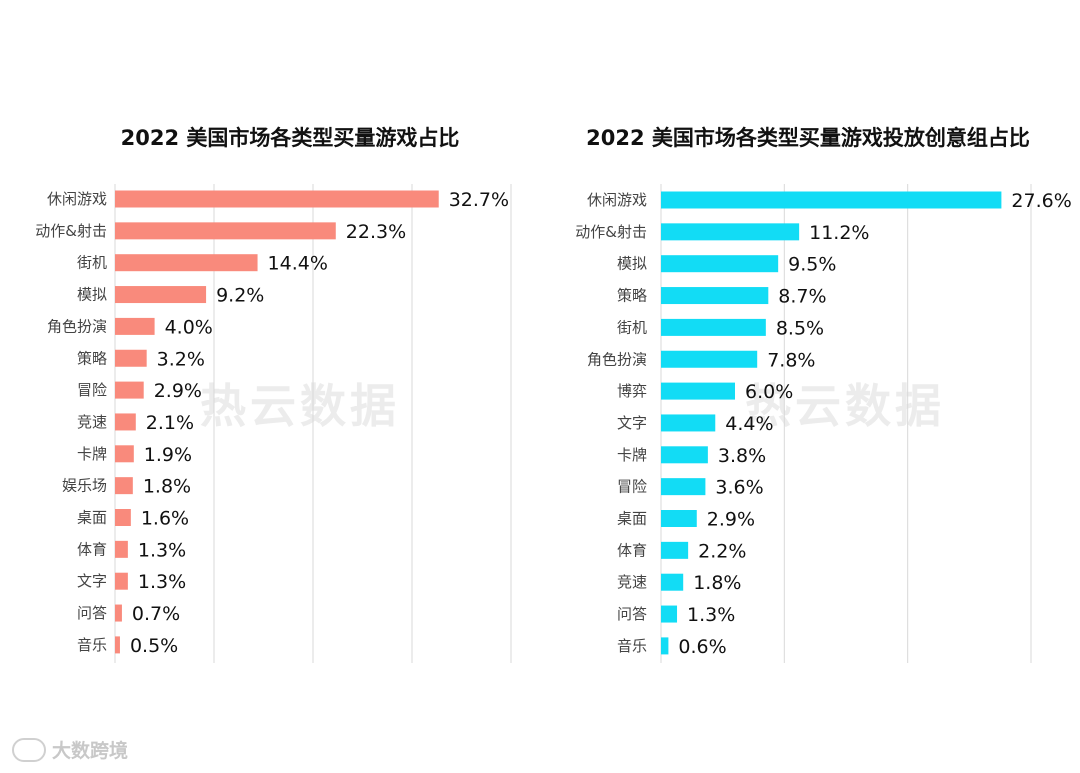 The width and height of the screenshot is (1080, 773). I want to click on brand-name: 大数跨境, so click(90, 751).